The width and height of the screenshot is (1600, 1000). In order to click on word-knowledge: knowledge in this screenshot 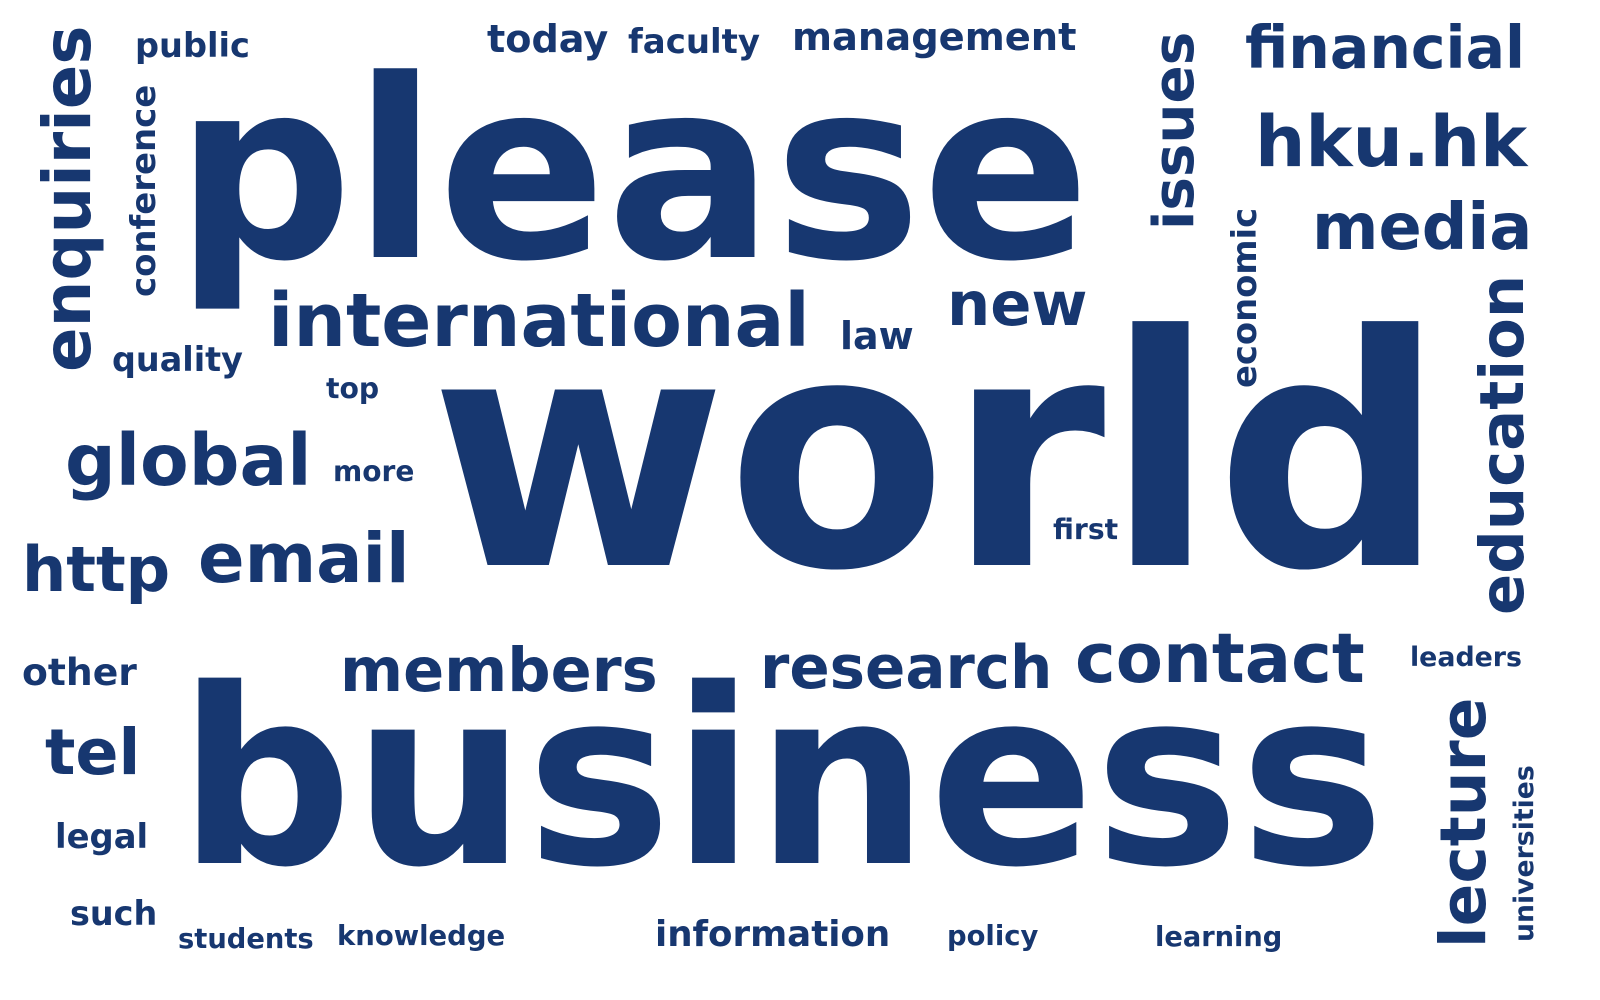, I will do `click(421, 936)`.